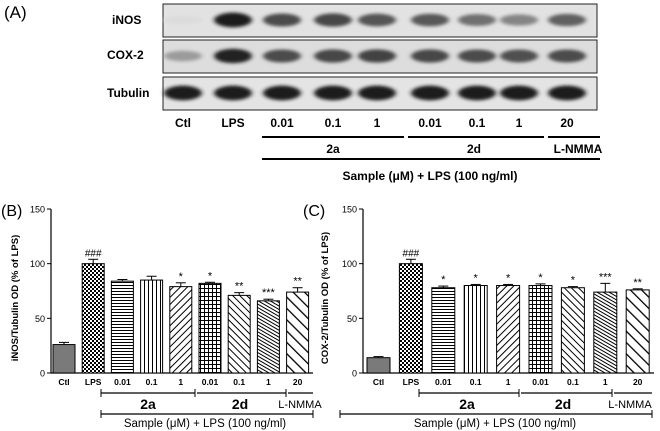 The height and width of the screenshot is (431, 660). Describe the element at coordinates (314, 211) in the screenshot. I see `panel-c-label: (C)` at that location.